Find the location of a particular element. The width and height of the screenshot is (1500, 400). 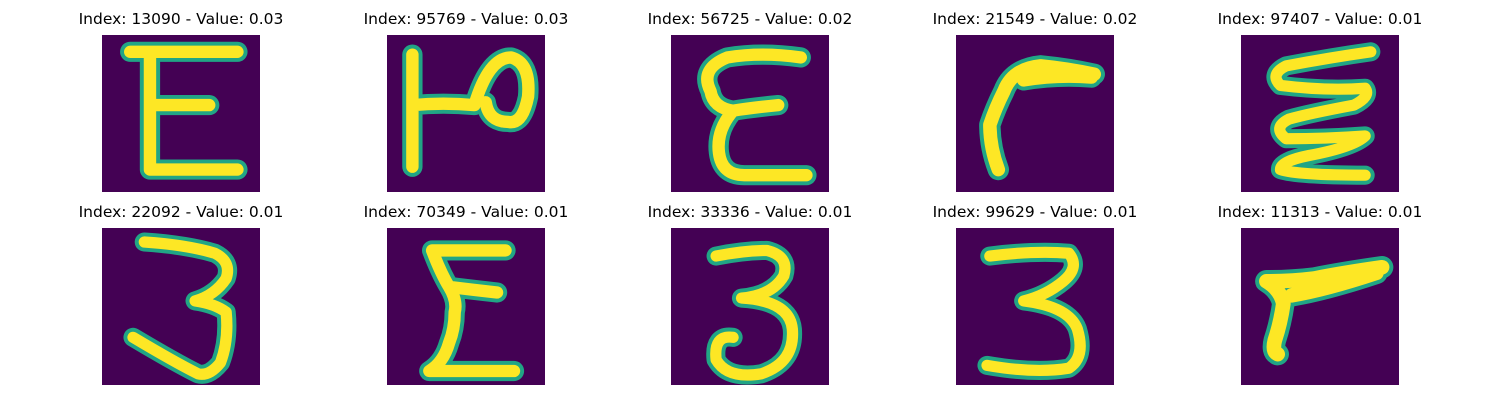

panel-13090: Index: 13090 - Value: 0.03 is located at coordinates (181, 96).